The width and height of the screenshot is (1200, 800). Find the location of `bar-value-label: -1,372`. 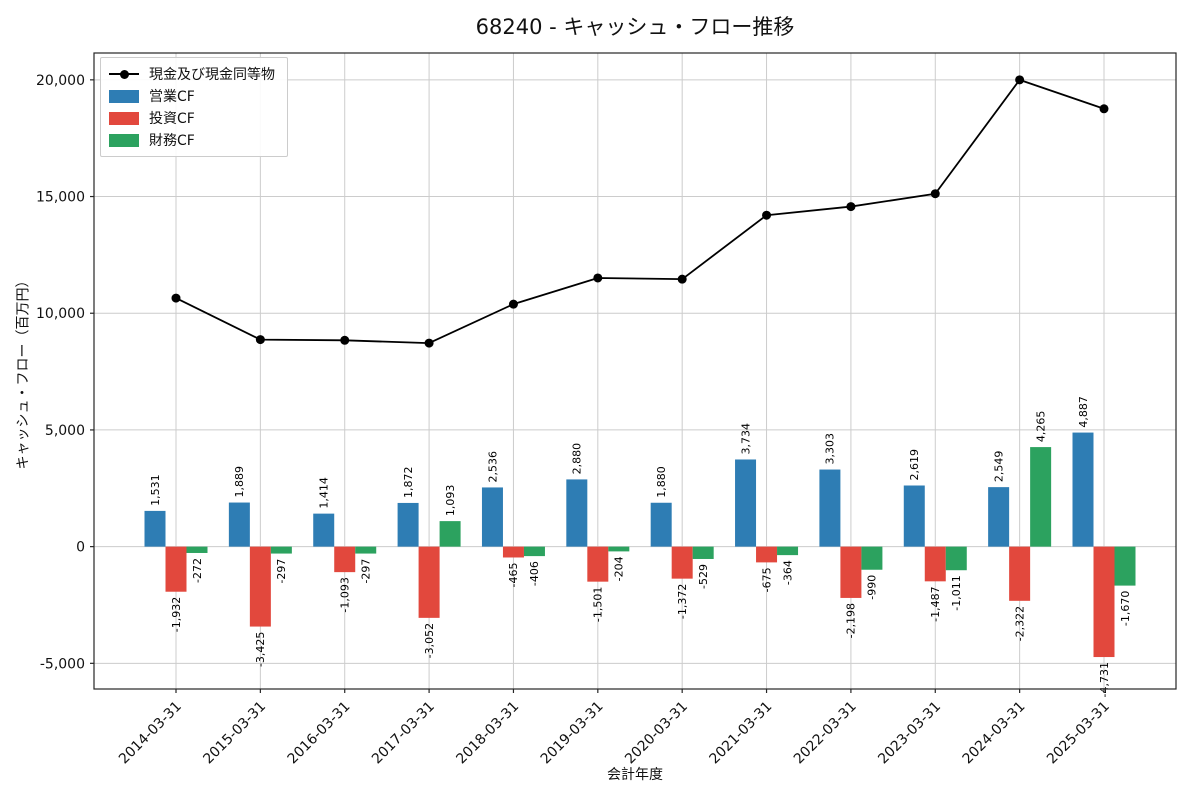

bar-value-label: -1,372 is located at coordinates (682, 601).